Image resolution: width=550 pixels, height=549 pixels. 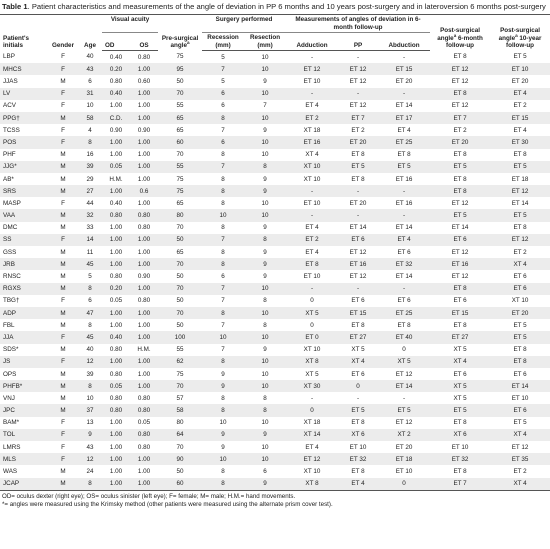 What do you see at coordinates (144, 398) in the screenshot?
I see `table-cell: 0.80` at bounding box center [144, 398].